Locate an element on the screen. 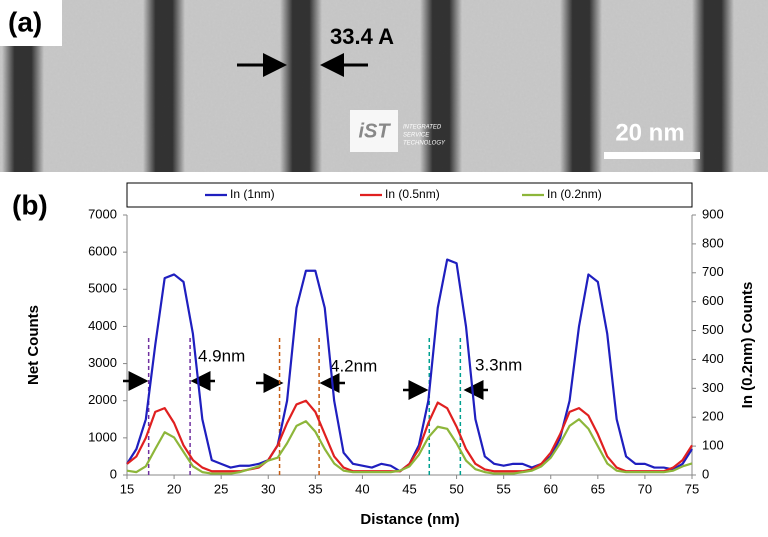  y2-axis-title: In (0.2nm) Counts is located at coordinates (747, 345).